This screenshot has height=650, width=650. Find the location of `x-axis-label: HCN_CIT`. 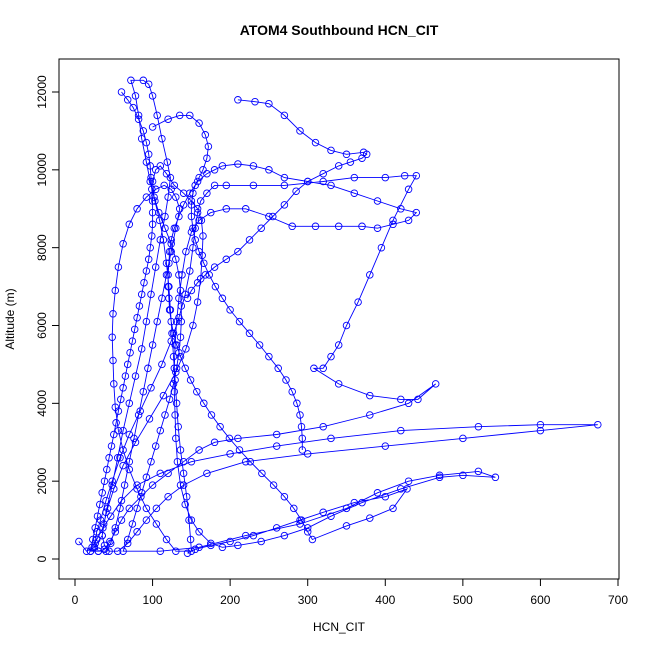

x-axis-label: HCN_CIT is located at coordinates (339, 627).